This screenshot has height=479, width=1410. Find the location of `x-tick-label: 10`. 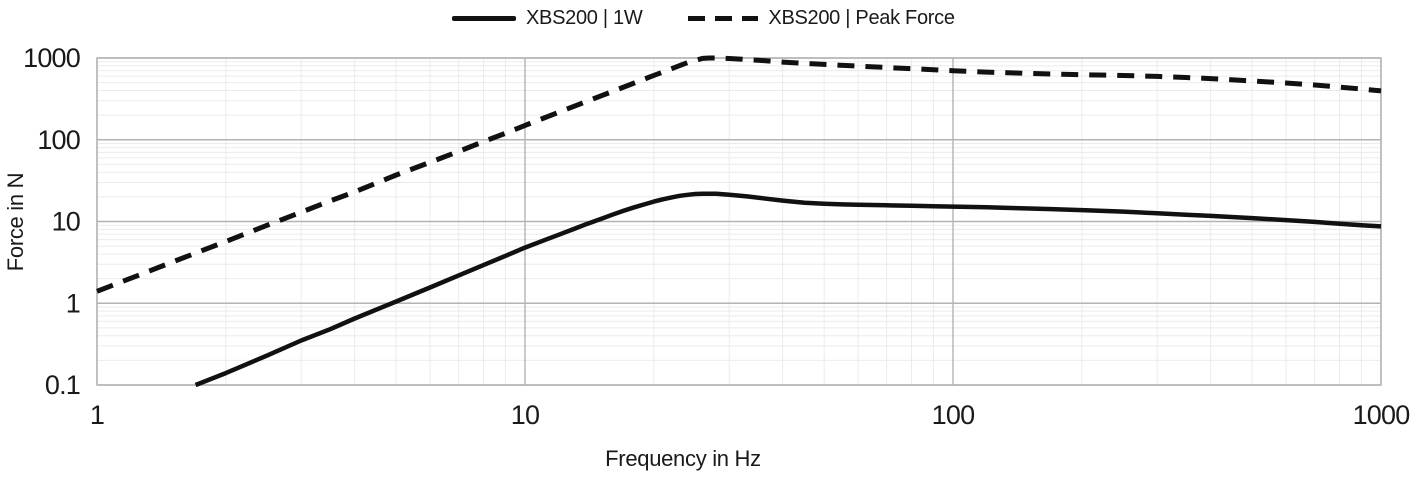

x-tick-label: 10 is located at coordinates (525, 415).